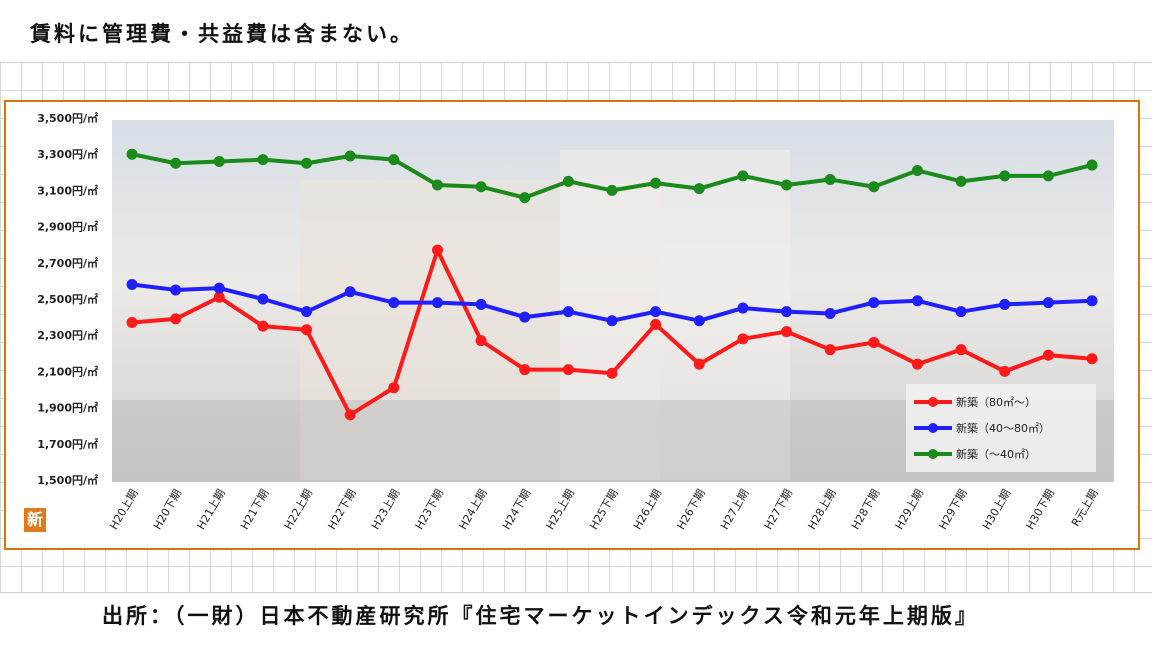 Image resolution: width=1152 pixels, height=648 pixels. Describe the element at coordinates (123, 509) in the screenshot. I see `x-tick-label: H20上期` at that location.